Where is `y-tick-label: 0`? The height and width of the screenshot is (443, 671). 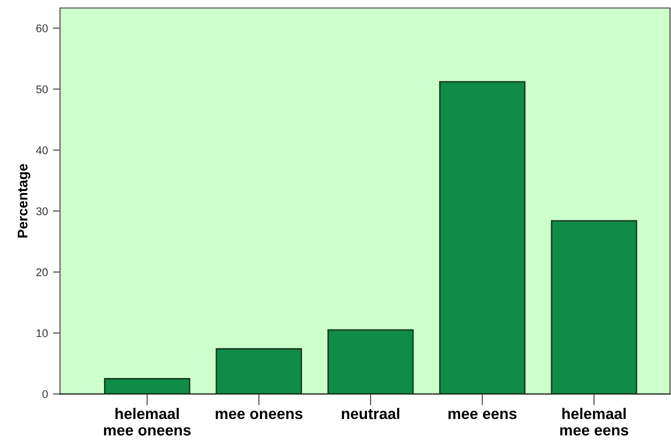
y-tick-label: 0 is located at coordinates (45, 394).